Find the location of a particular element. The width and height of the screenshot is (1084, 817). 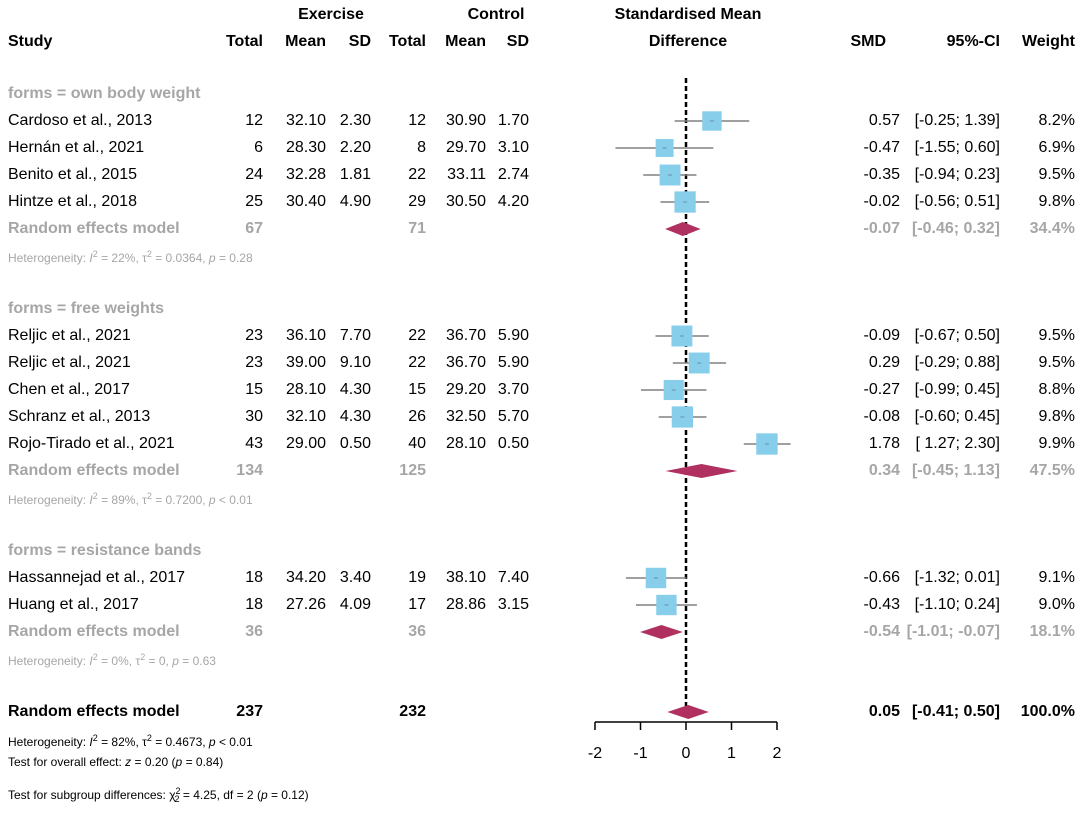

control-mean: 28.86 is located at coordinates (465, 604).